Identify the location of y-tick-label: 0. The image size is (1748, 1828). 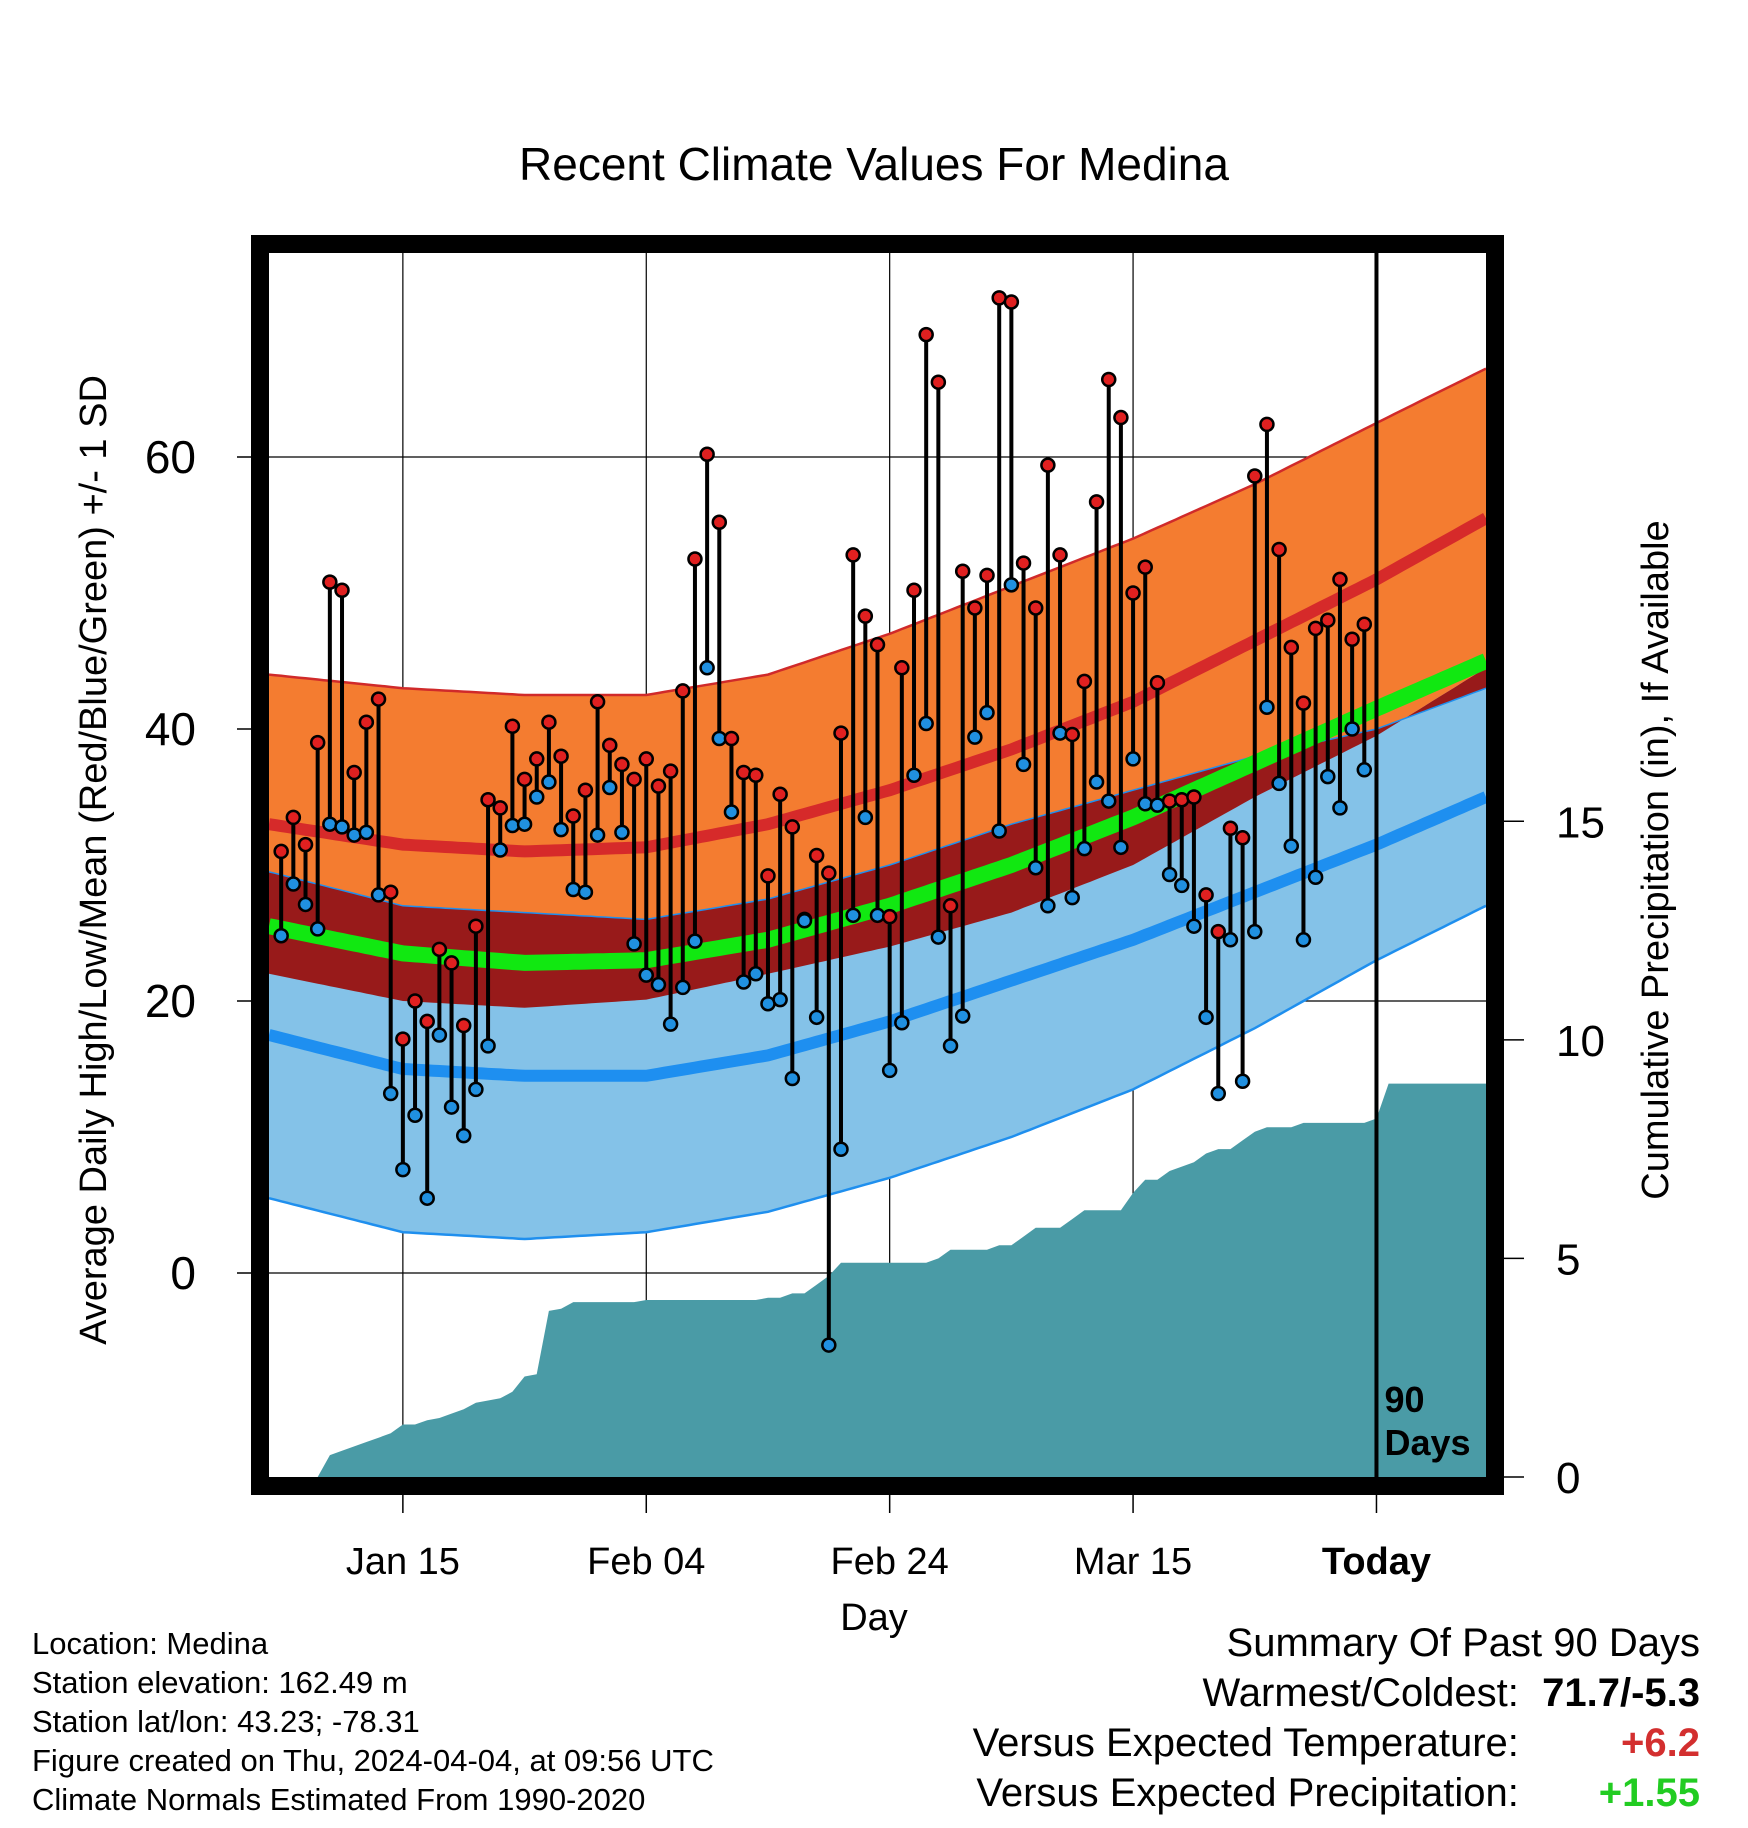
(183, 1273).